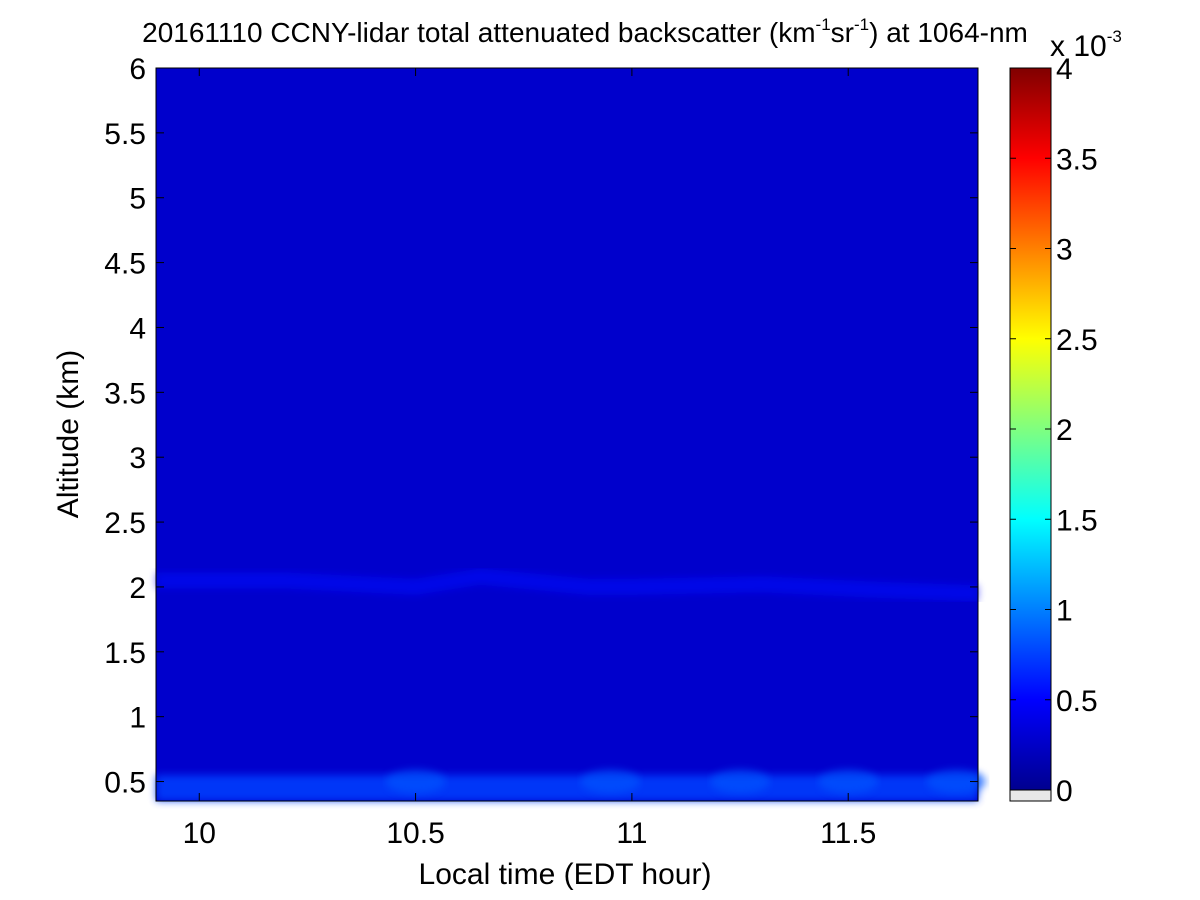 The height and width of the screenshot is (900, 1200). Describe the element at coordinates (125, 264) in the screenshot. I see `y-tick-label: 4.5` at that location.